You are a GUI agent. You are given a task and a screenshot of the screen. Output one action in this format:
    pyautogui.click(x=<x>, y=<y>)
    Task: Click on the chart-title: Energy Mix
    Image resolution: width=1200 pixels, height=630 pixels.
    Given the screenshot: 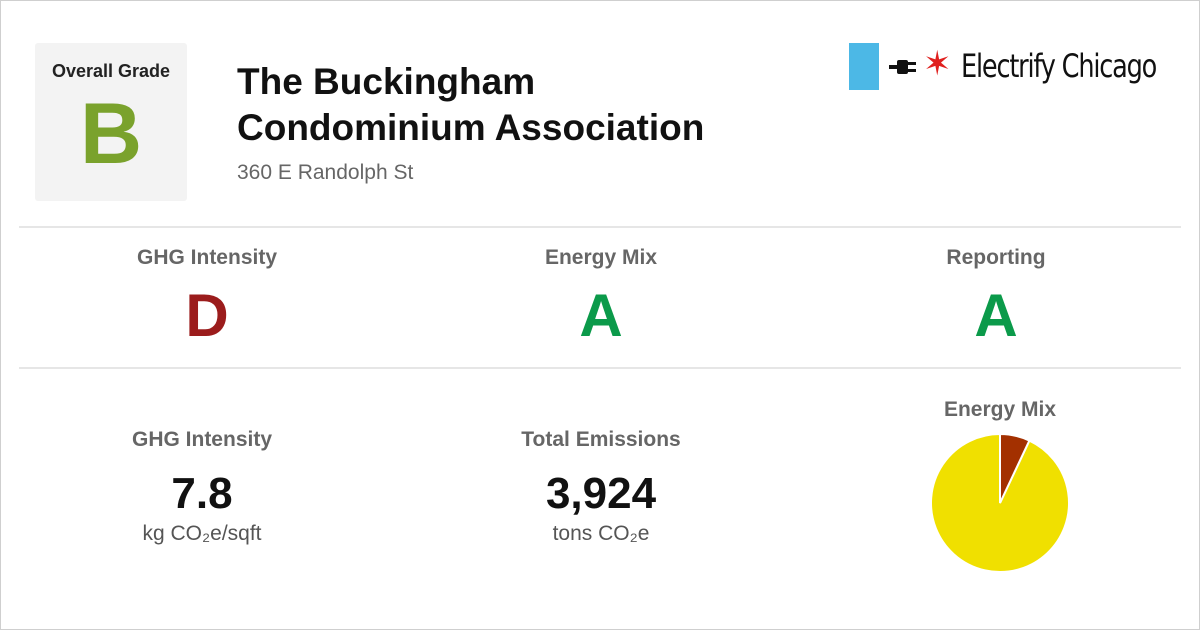 What is the action you would take?
    pyautogui.click(x=1000, y=409)
    